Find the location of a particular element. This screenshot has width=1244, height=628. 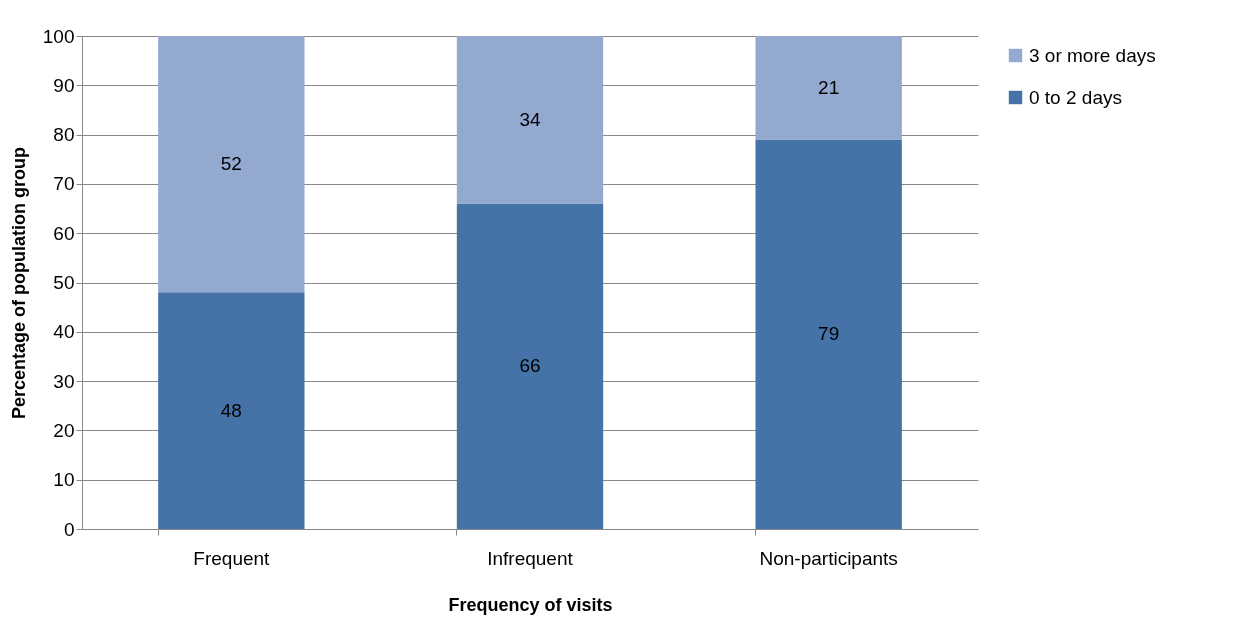

data-label: 52 is located at coordinates (231, 164).